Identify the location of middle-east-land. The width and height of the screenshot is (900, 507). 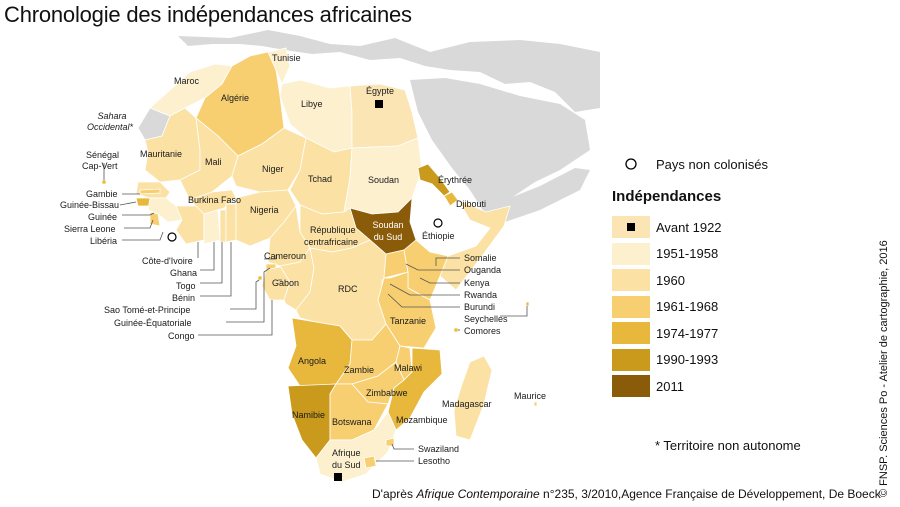
(500, 141).